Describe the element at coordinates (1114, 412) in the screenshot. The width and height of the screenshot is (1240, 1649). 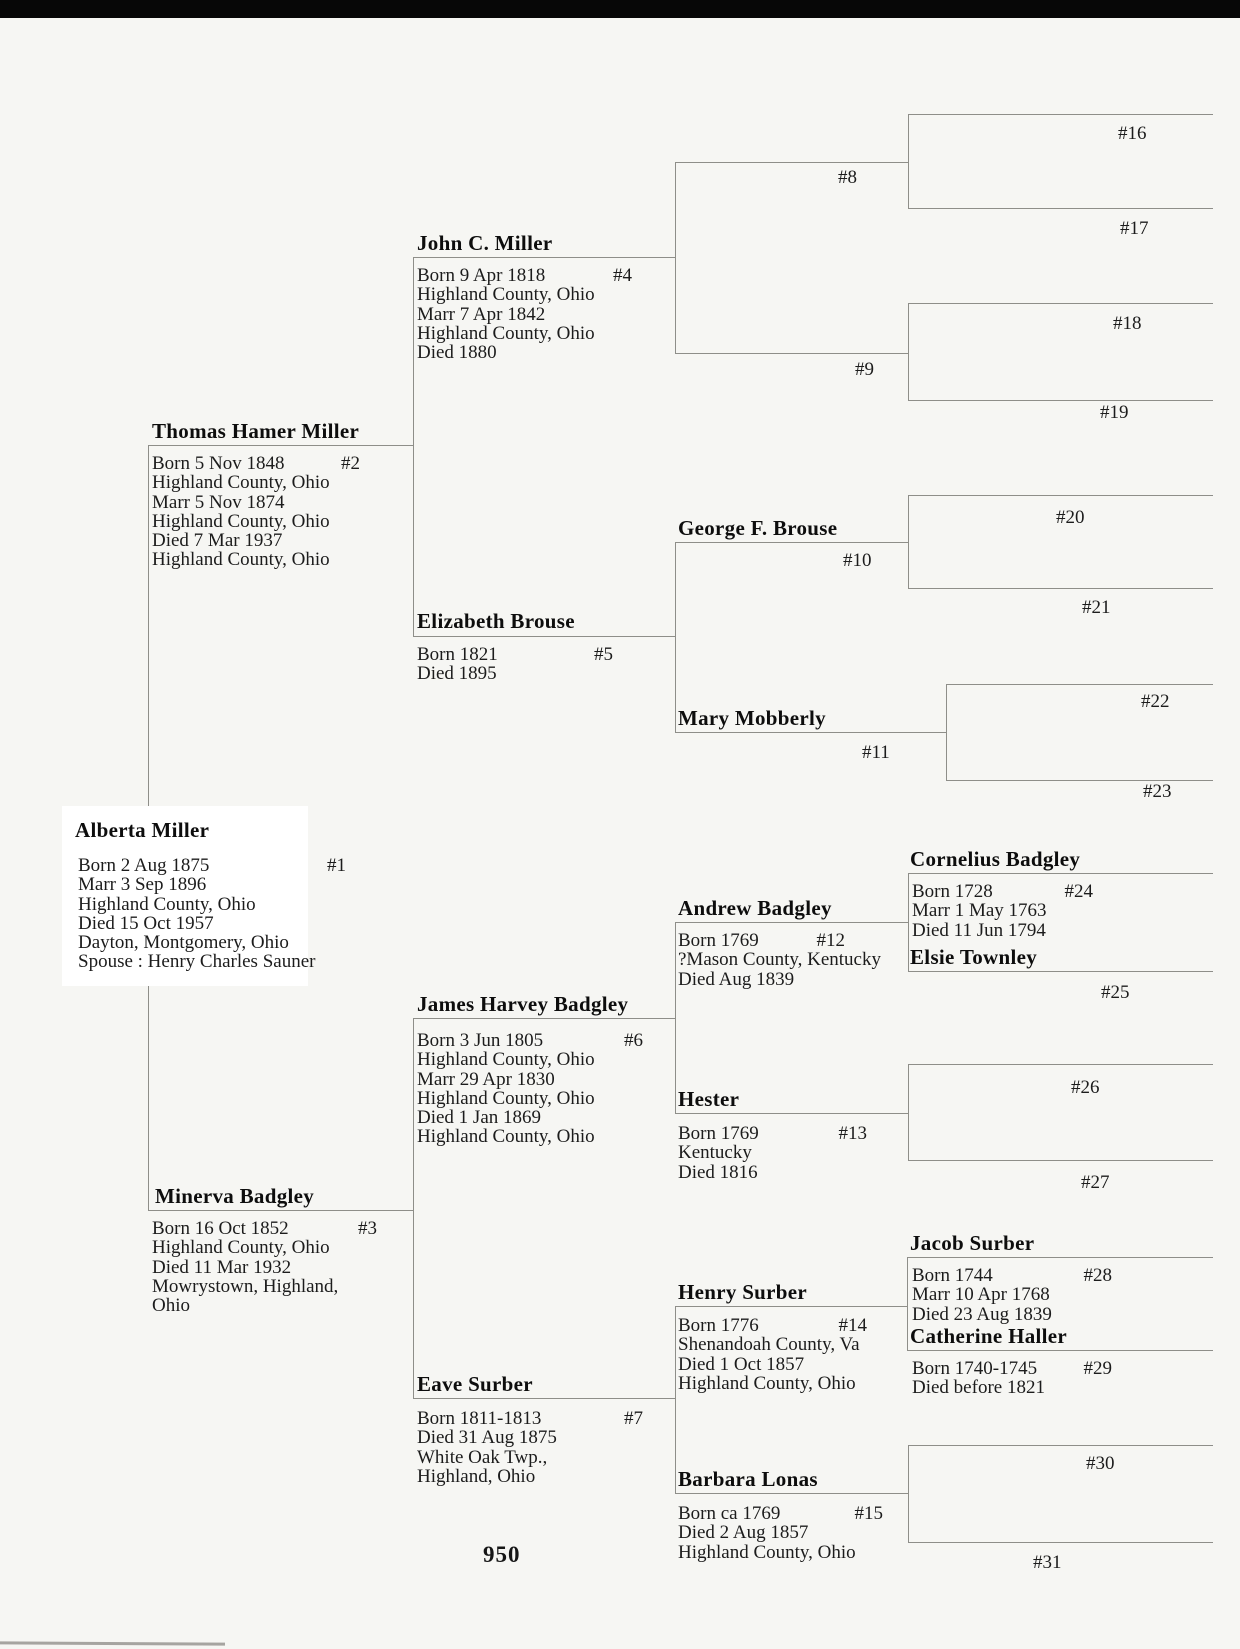
I see `ahnentafel-number-19: #19` at that location.